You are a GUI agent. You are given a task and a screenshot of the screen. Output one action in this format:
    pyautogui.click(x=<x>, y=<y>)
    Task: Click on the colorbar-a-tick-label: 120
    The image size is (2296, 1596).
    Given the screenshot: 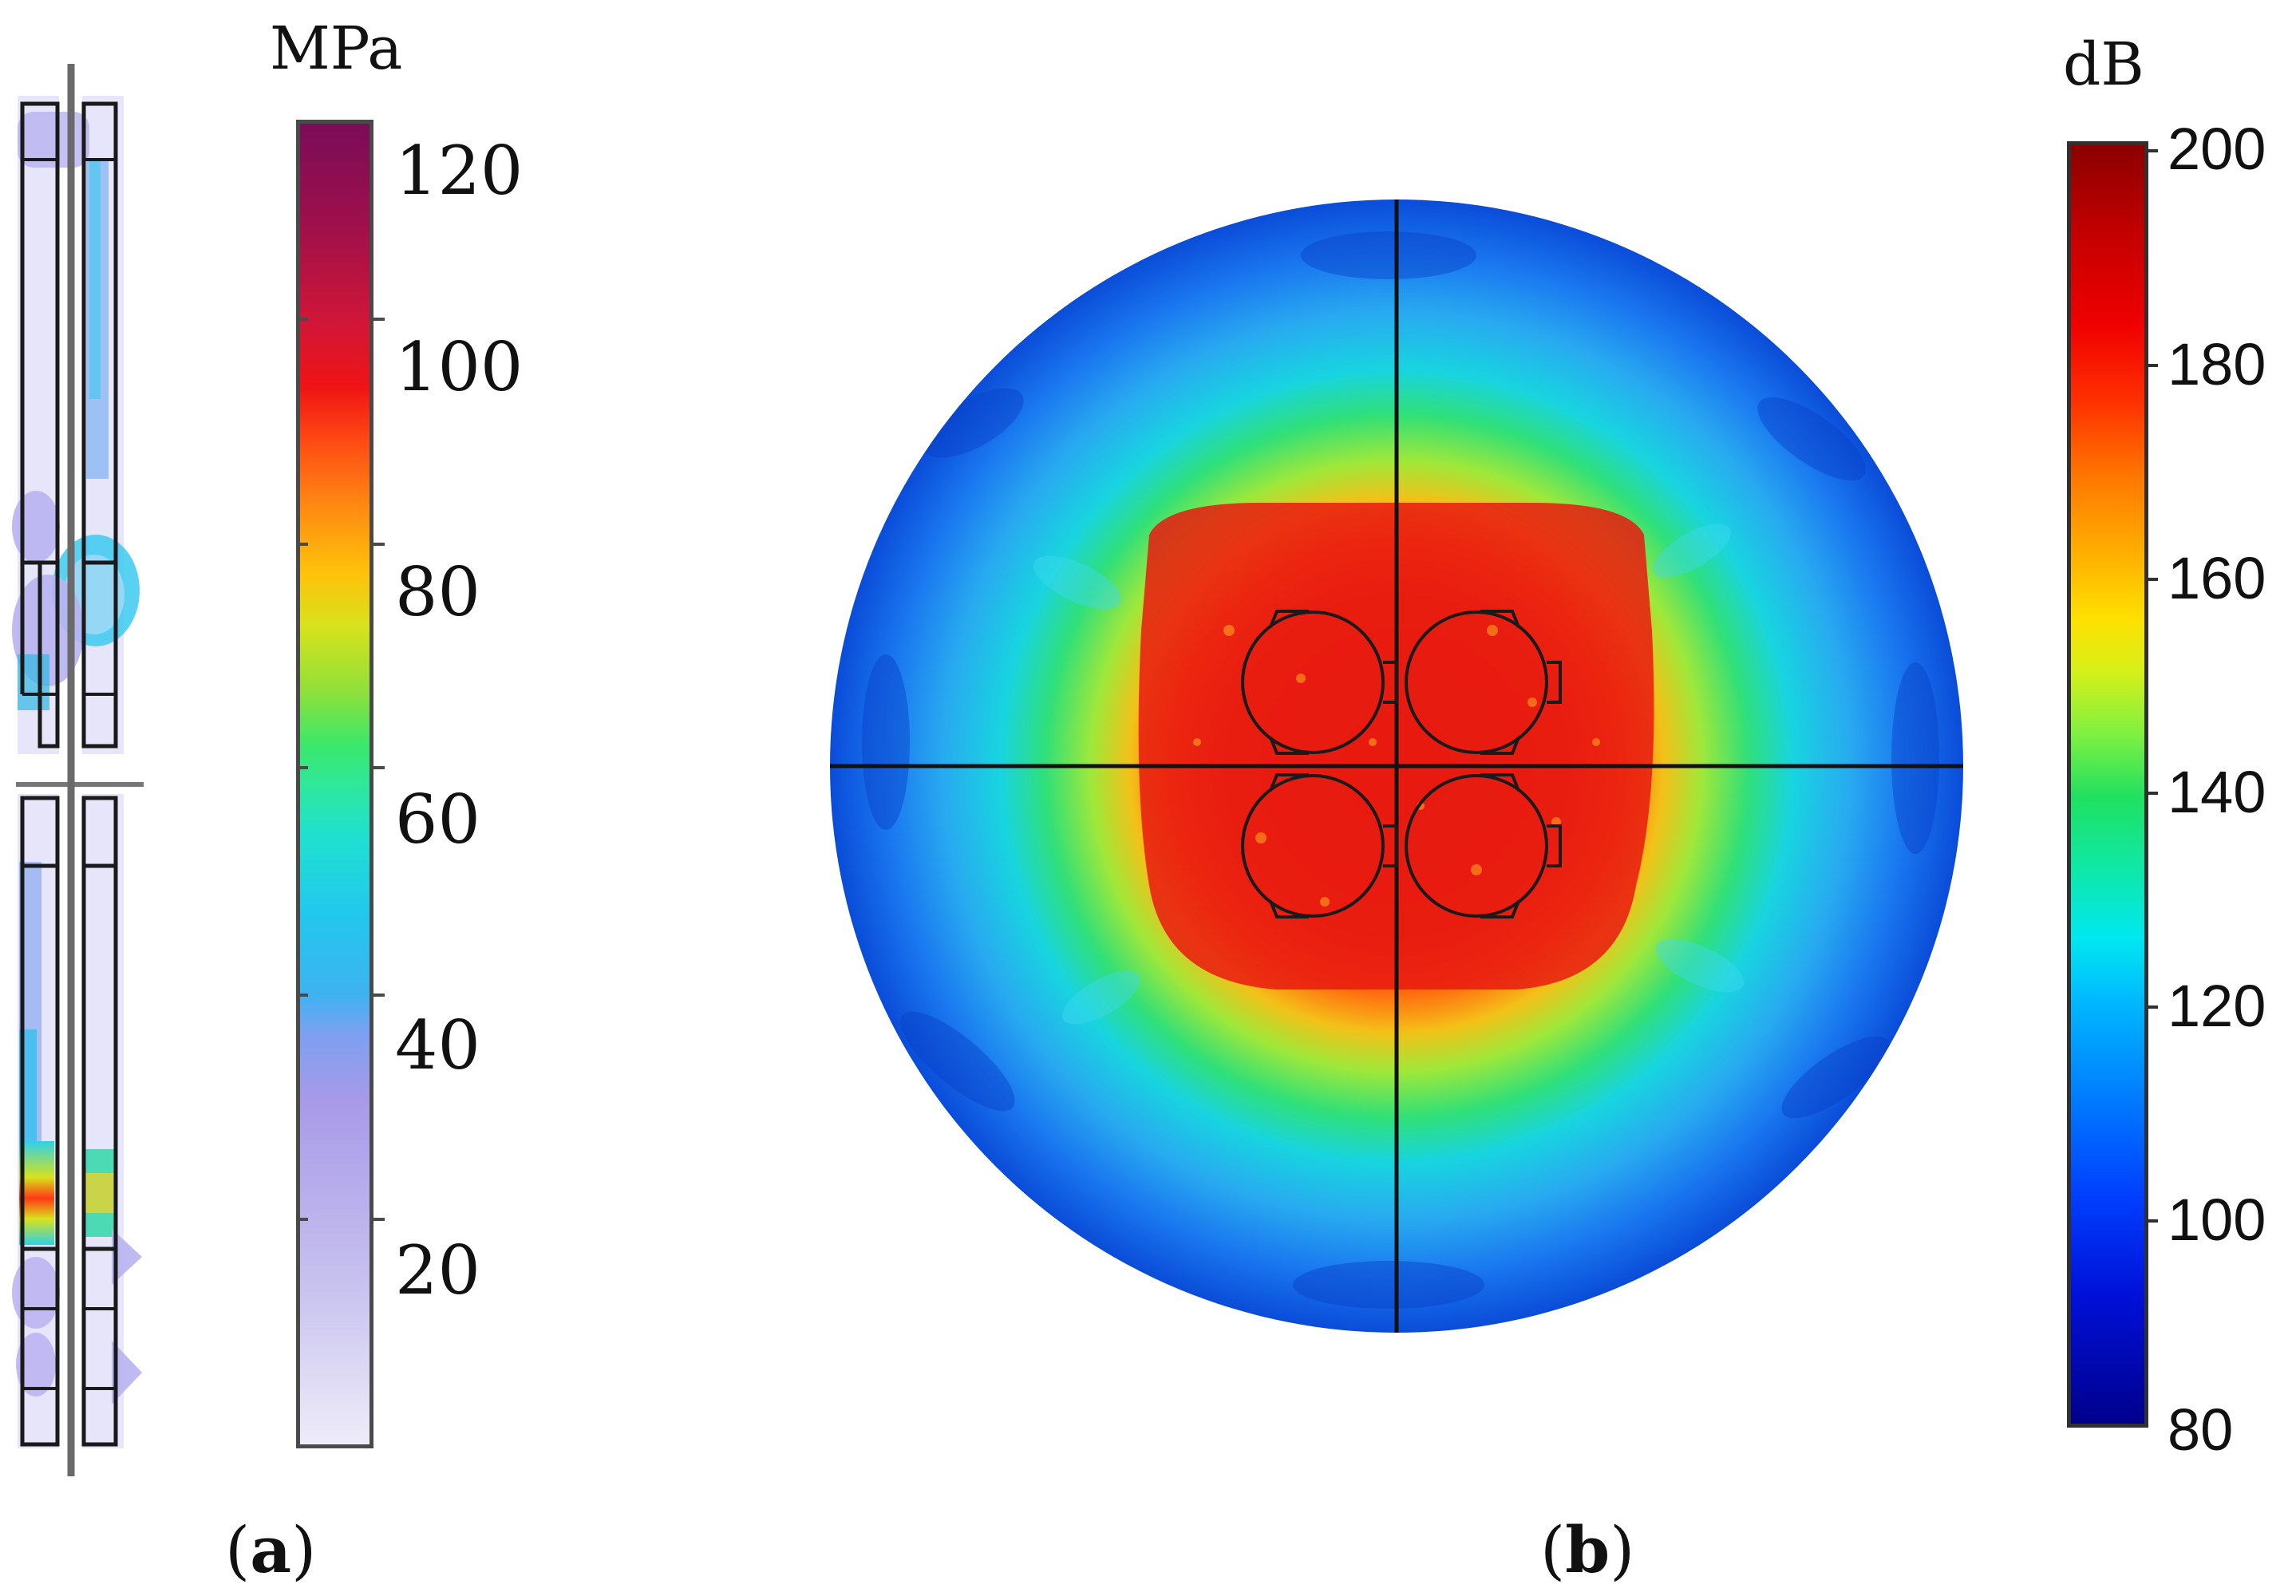 What is the action you would take?
    pyautogui.click(x=459, y=171)
    